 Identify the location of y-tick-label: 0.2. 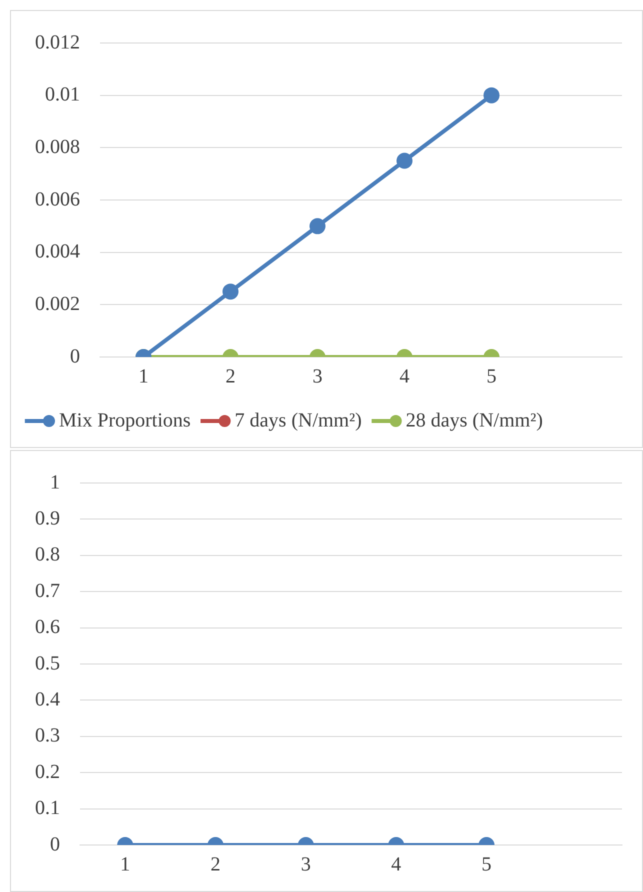
(47, 771).